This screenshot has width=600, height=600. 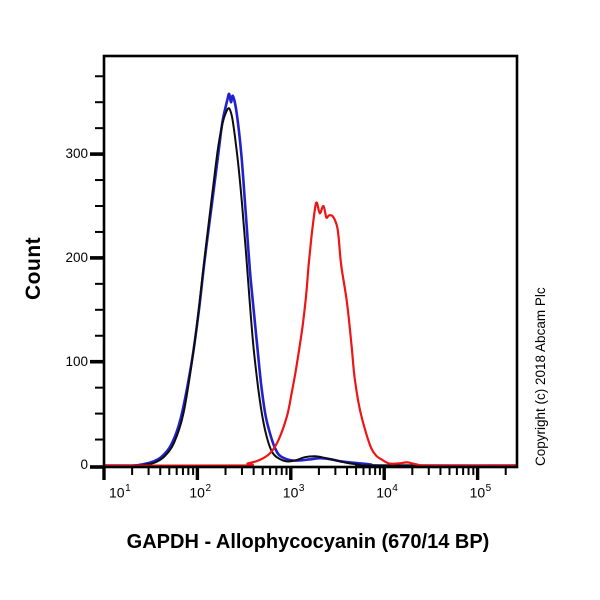 I want to click on y-tick-label: 300, so click(x=76, y=154).